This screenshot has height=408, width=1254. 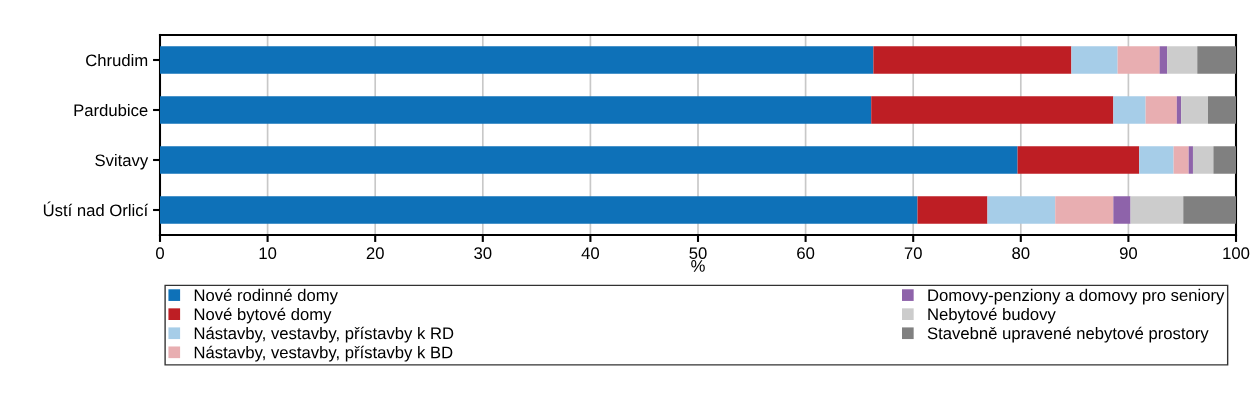 I want to click on x-tick-label: 30, so click(x=483, y=253).